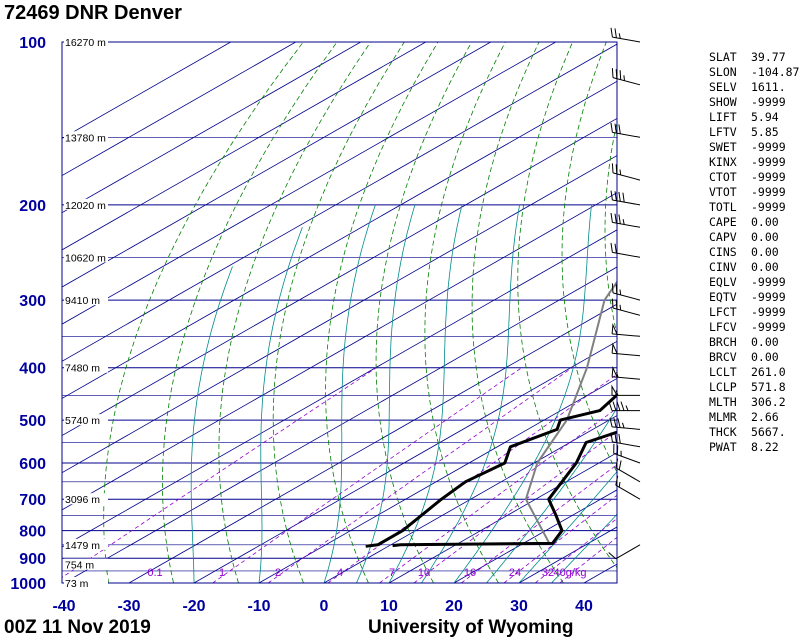 Image resolution: width=800 pixels, height=640 pixels. I want to click on temperature-tick-label: -10, so click(258, 606).